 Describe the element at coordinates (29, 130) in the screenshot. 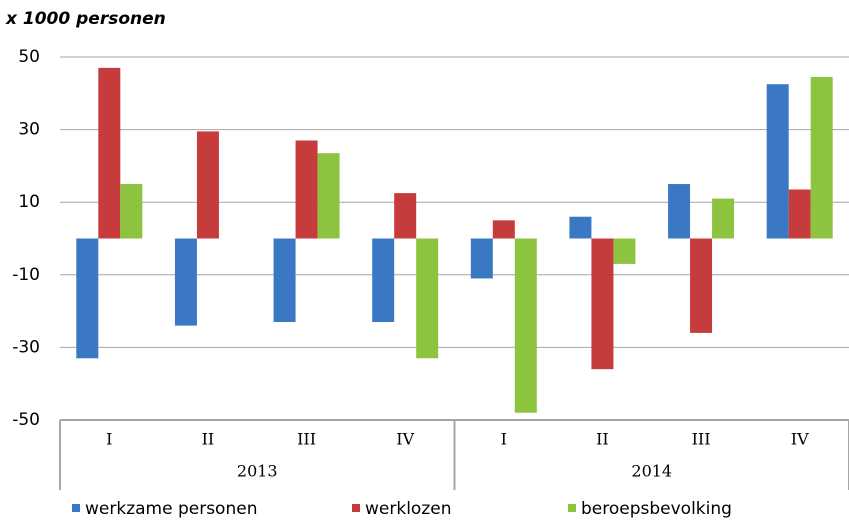

I see `y-tick-label: 30` at that location.